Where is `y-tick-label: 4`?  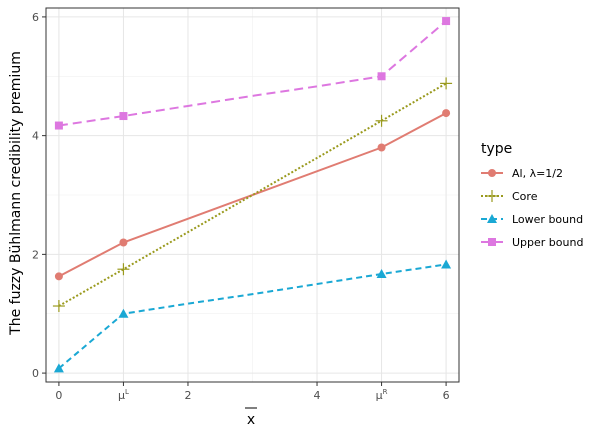
y-tick-label: 4 is located at coordinates (35, 136).